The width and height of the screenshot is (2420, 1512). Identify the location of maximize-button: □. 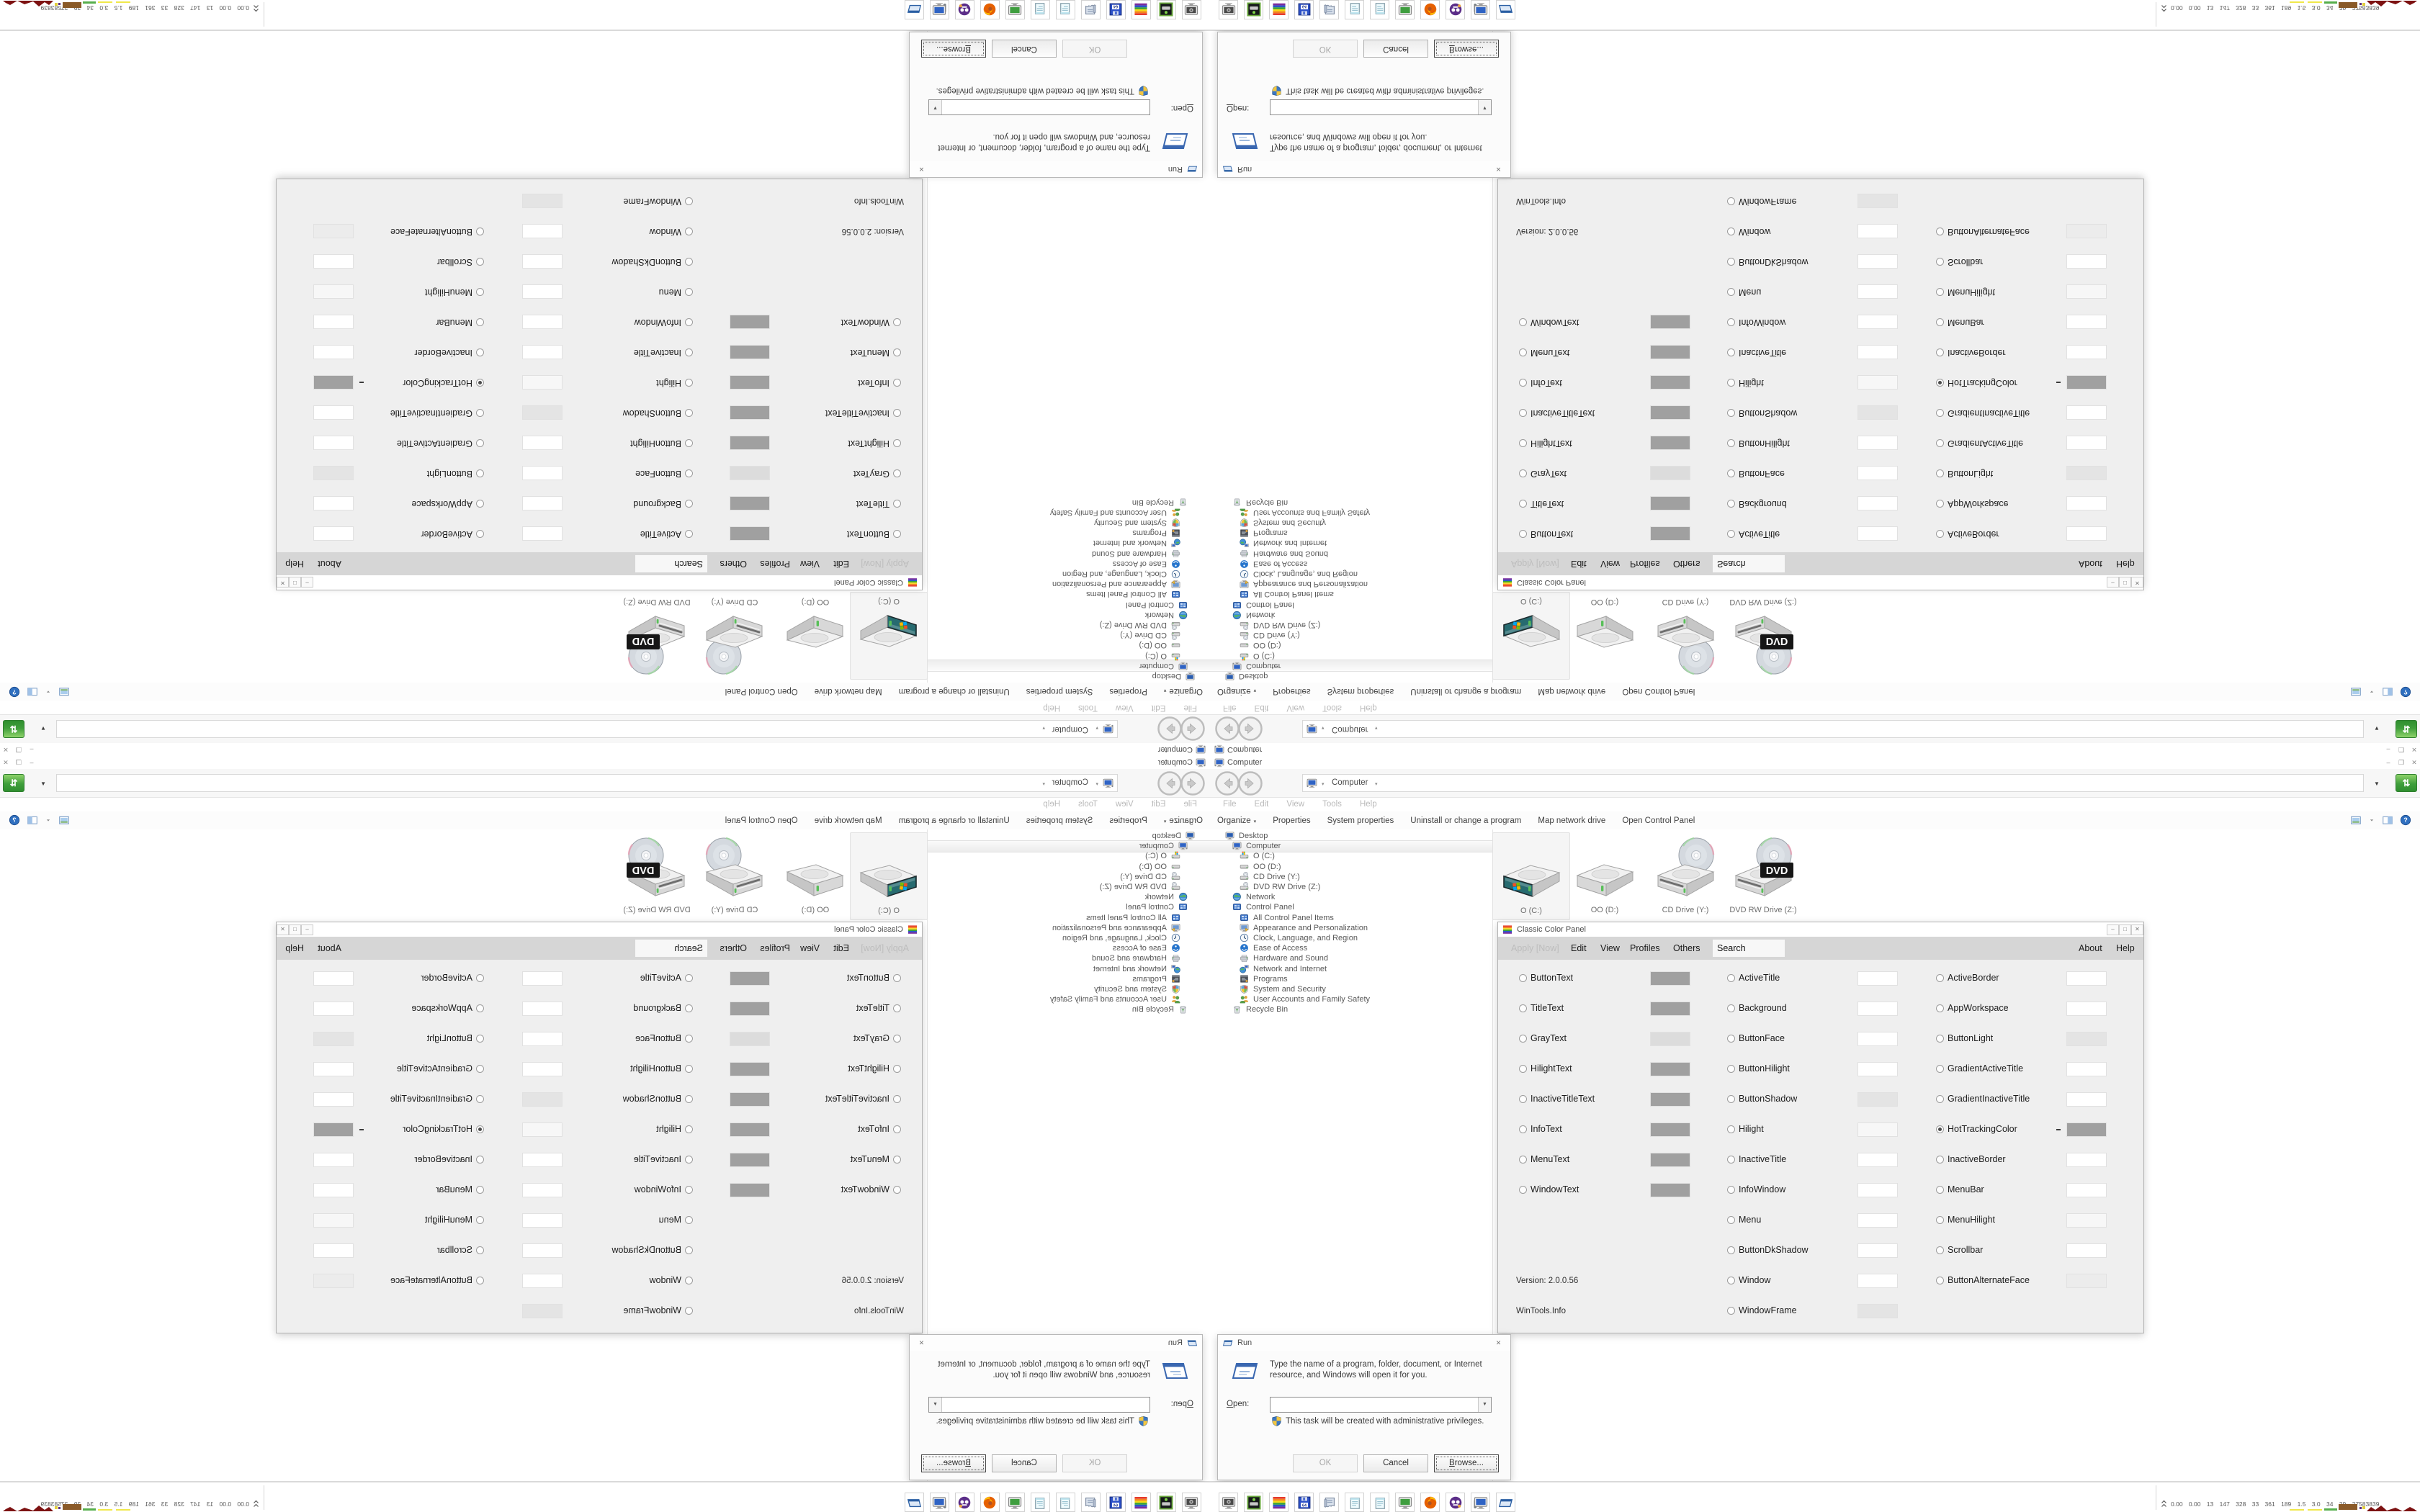
(295, 582).